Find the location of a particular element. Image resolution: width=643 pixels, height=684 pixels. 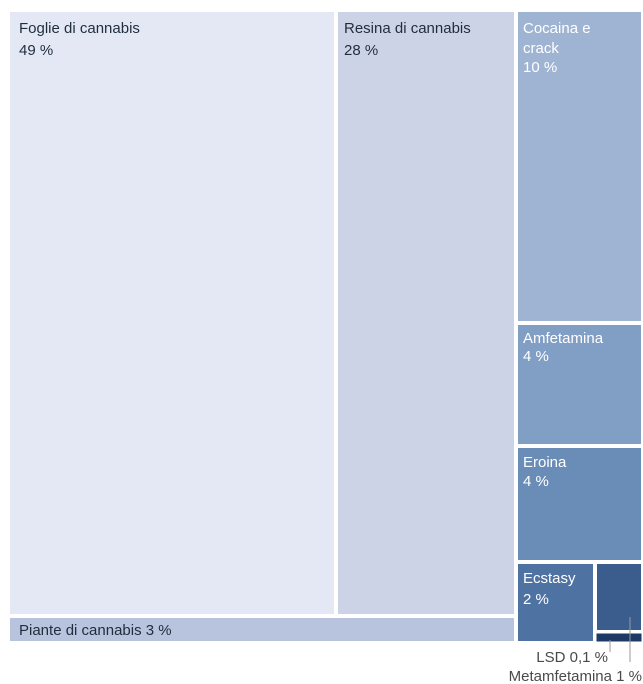

label-ecstasy-name: Ecstasy is located at coordinates (549, 578).